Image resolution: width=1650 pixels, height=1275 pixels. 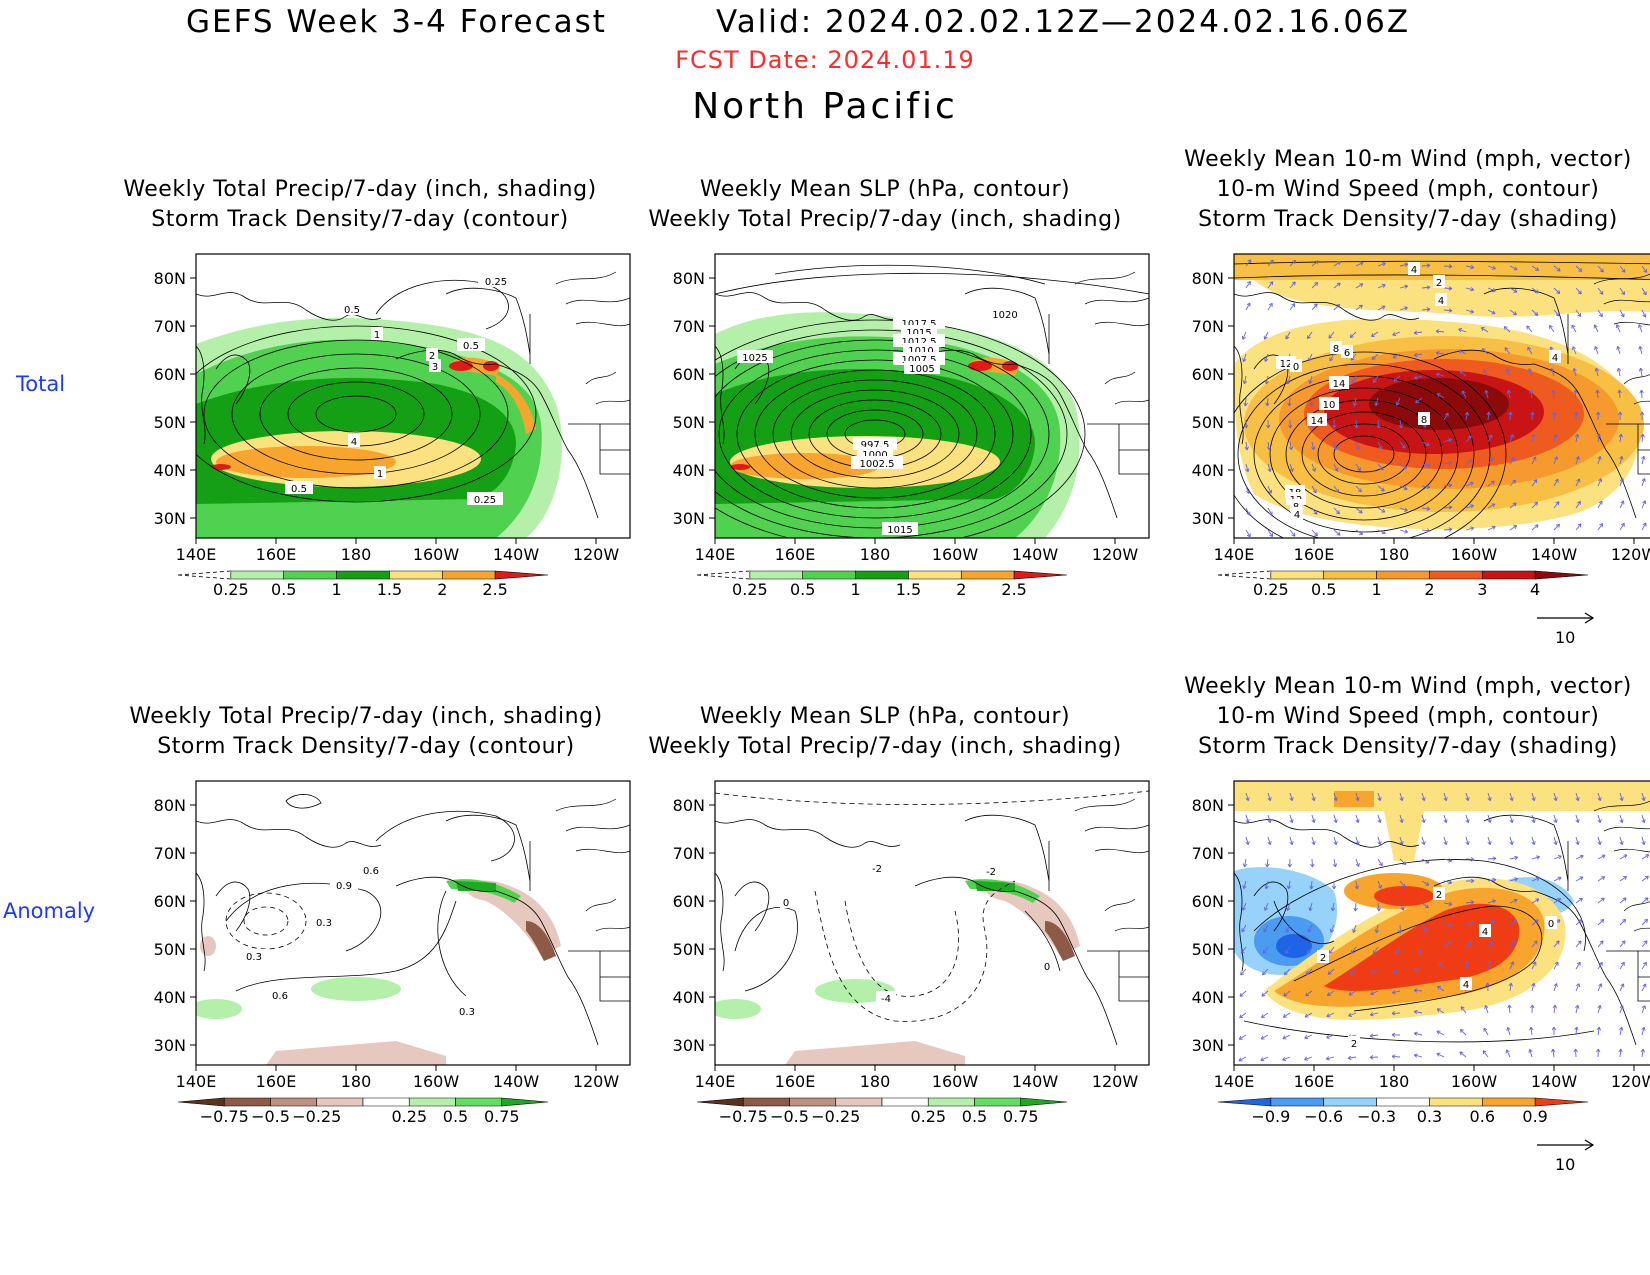 I want to click on colorbar-label: 2, so click(x=1429, y=589).